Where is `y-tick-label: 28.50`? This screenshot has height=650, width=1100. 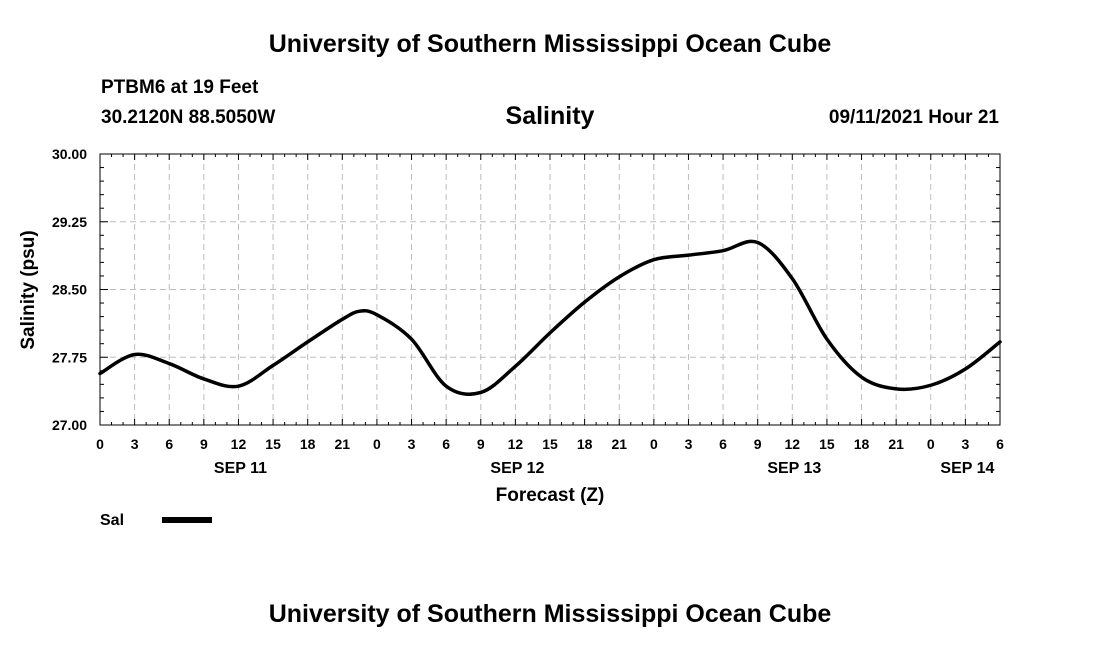 y-tick-label: 28.50 is located at coordinates (69, 290).